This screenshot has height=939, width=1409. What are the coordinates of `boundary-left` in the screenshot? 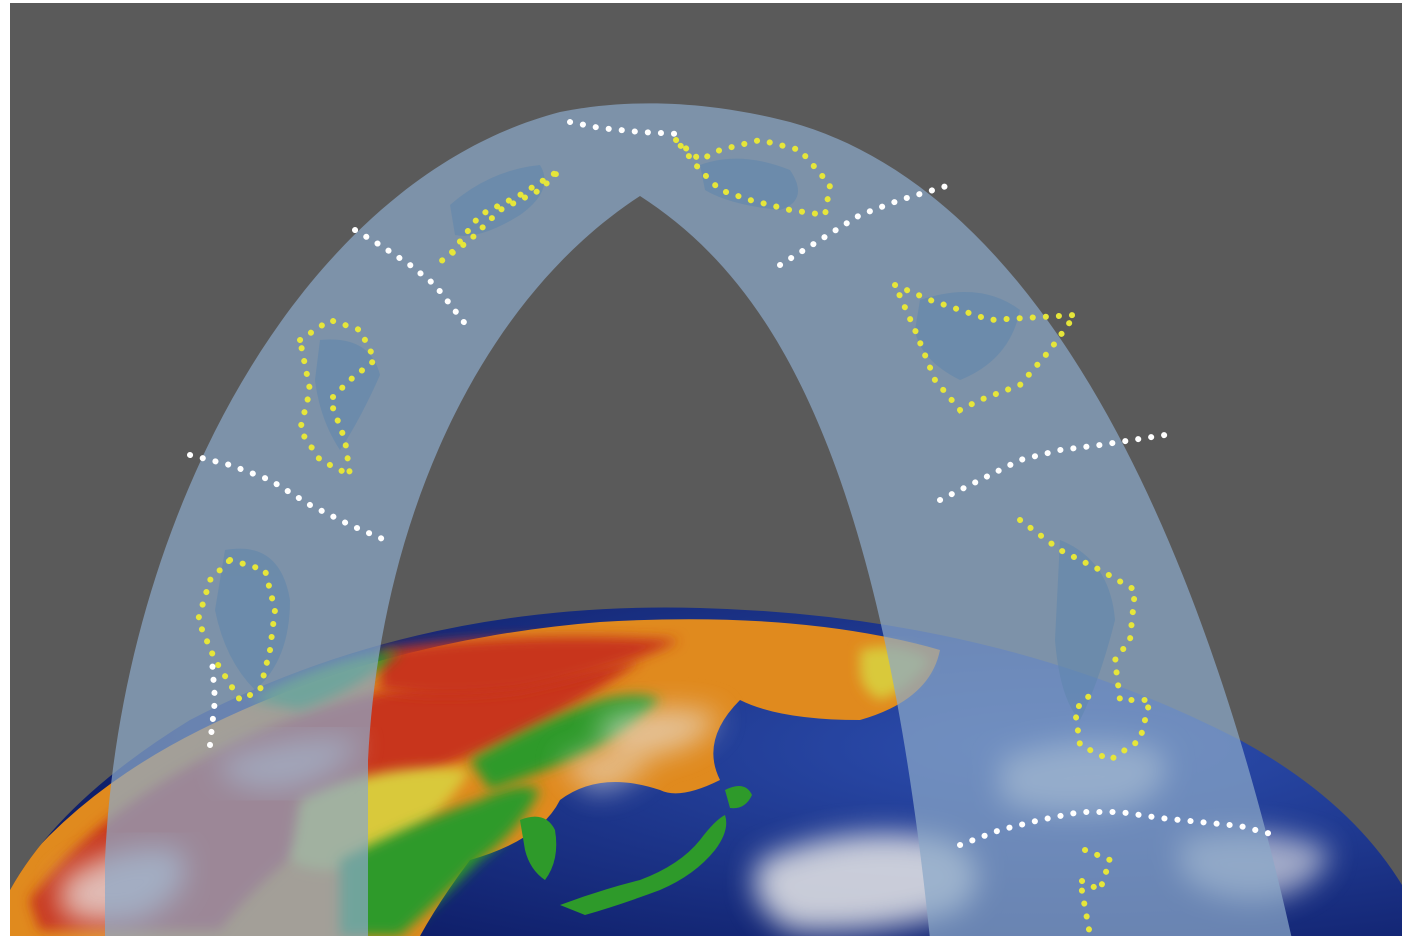 It's located at (287, 497).